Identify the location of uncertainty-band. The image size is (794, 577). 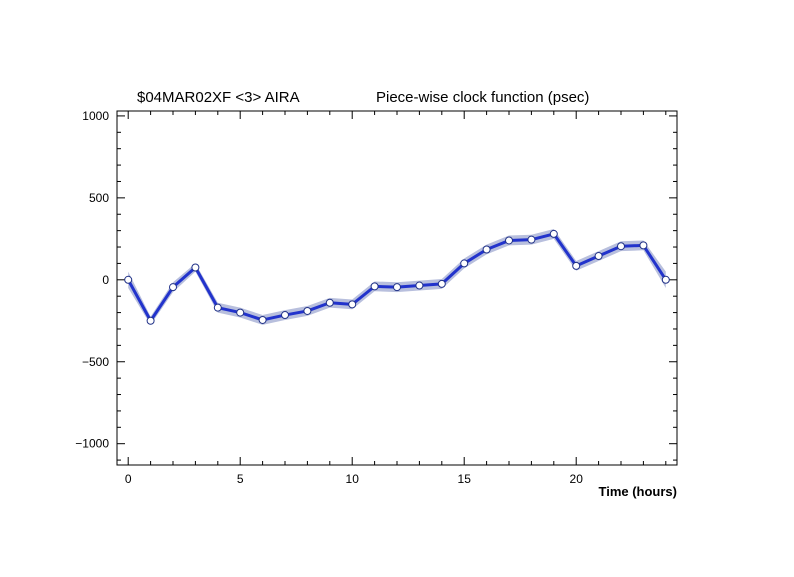
(397, 277).